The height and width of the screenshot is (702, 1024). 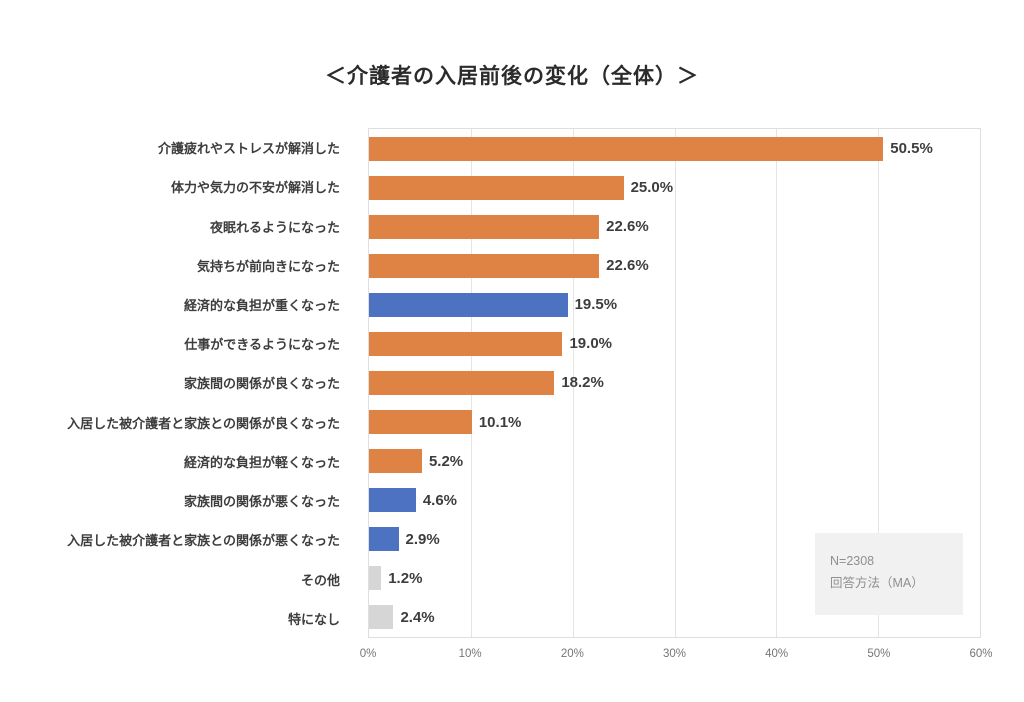 I want to click on bar-row: 2.9%, so click(x=674, y=539).